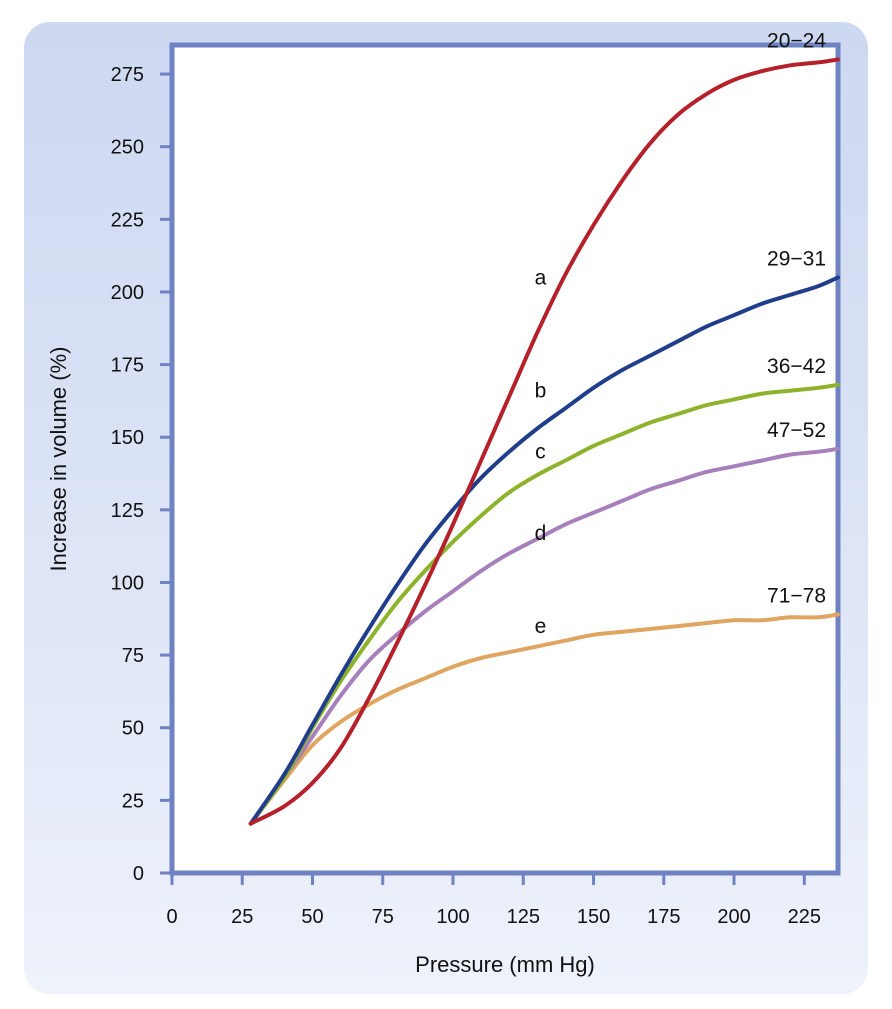  Describe the element at coordinates (127, 293) in the screenshot. I see `y-tick-label: 200` at that location.